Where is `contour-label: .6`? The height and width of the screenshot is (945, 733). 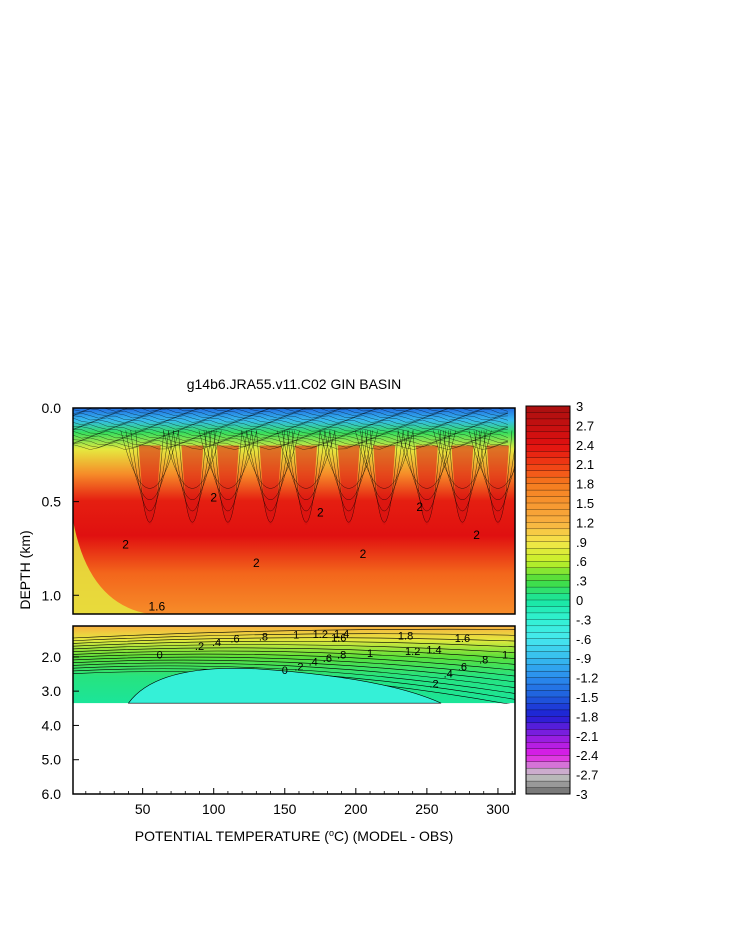 contour-label: .6 is located at coordinates (234, 639).